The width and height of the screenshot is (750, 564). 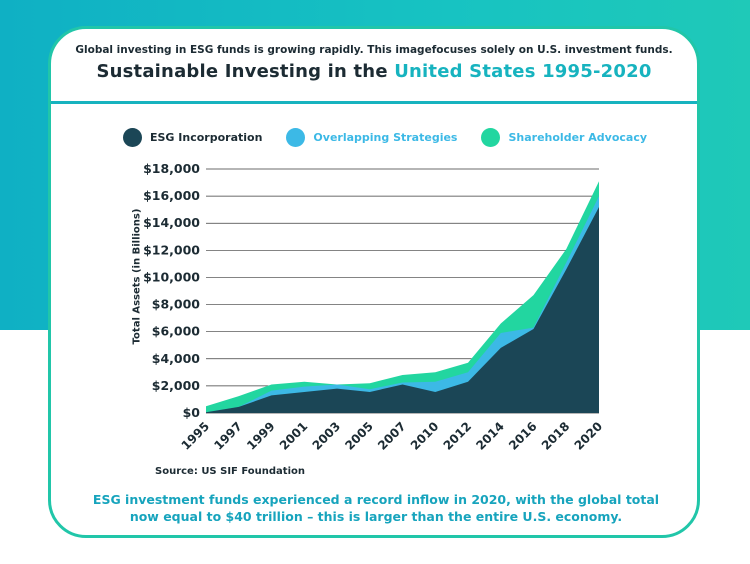 What do you see at coordinates (176, 385) in the screenshot?
I see `y-tick-label: $2,000` at bounding box center [176, 385].